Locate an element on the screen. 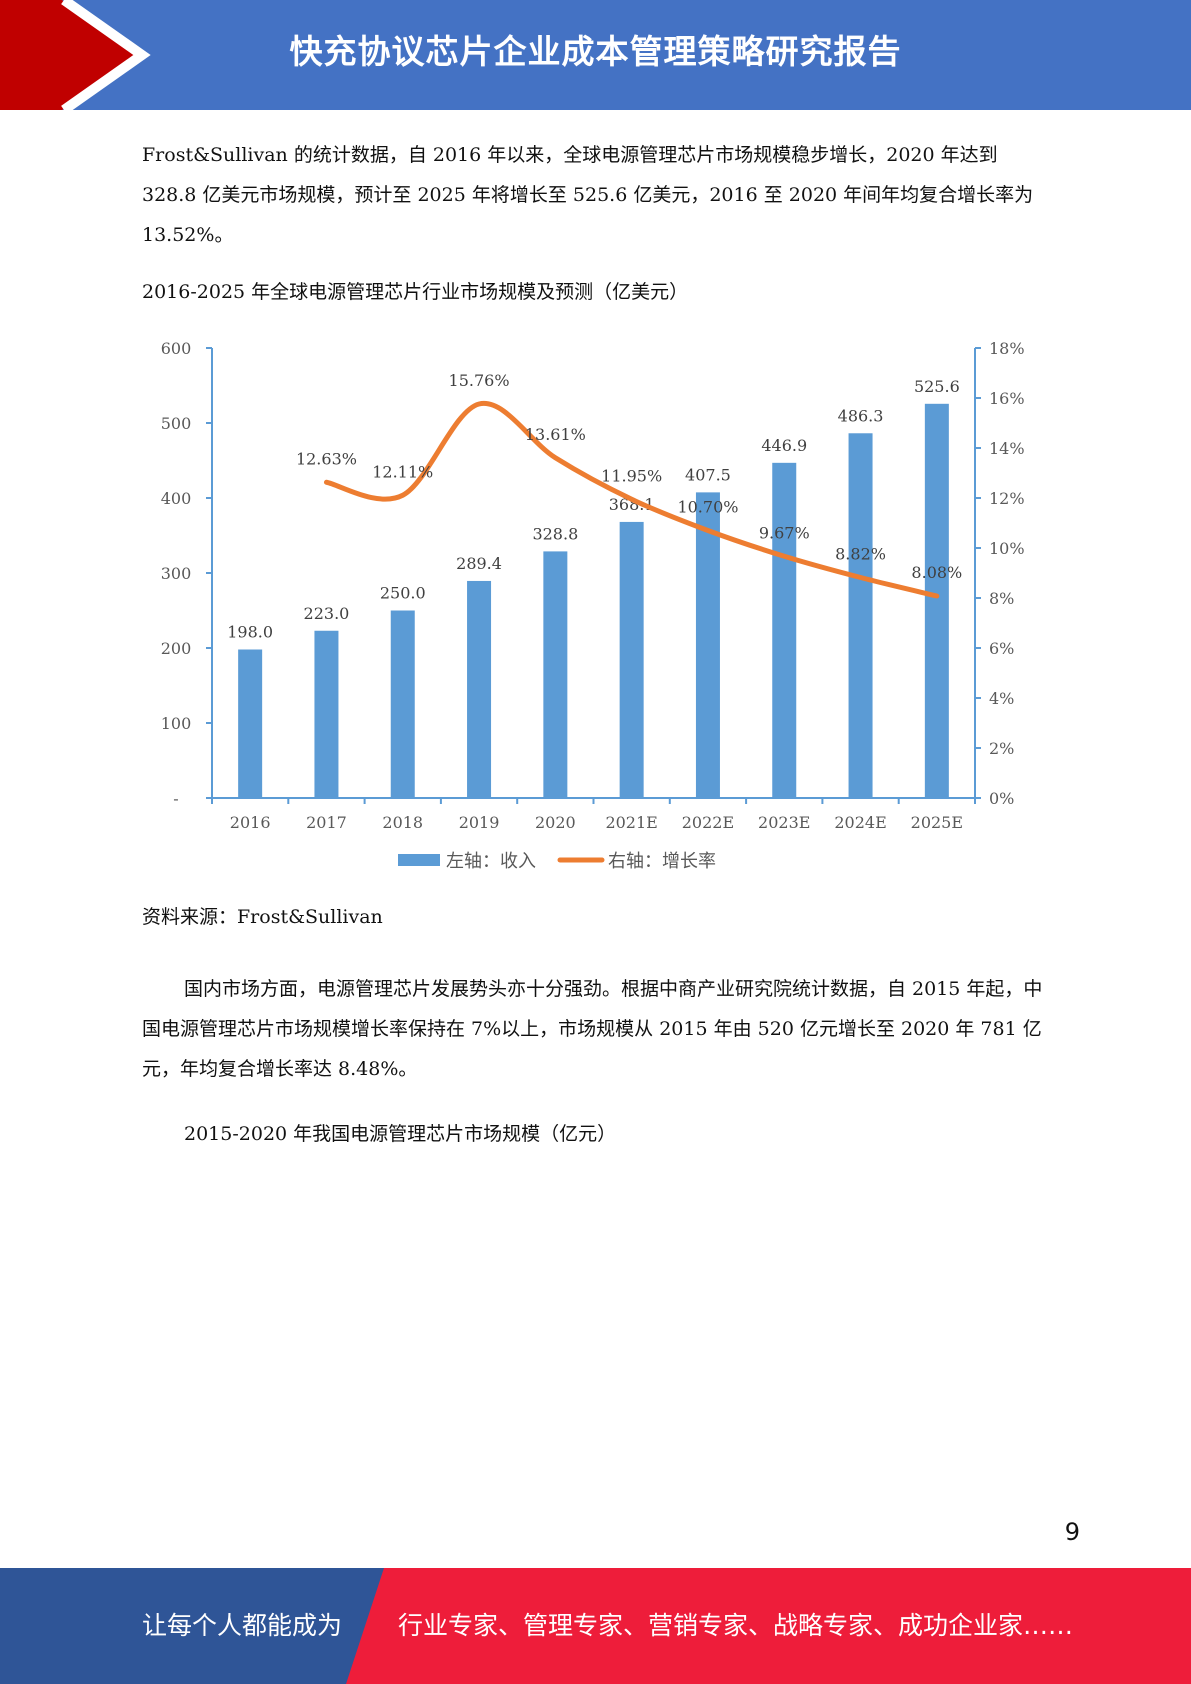  right-axis-tick-label: 0% is located at coordinates (1001, 798).